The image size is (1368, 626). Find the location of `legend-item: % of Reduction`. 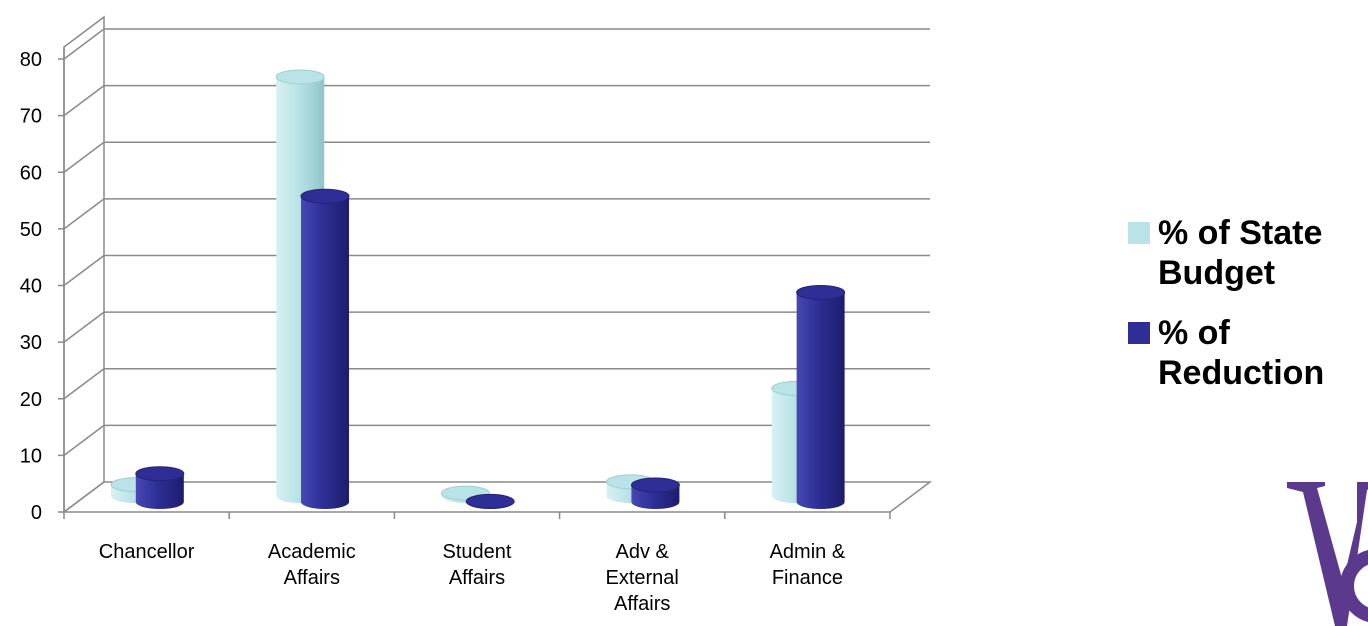

legend-item: % of Reduction is located at coordinates (1226, 353).